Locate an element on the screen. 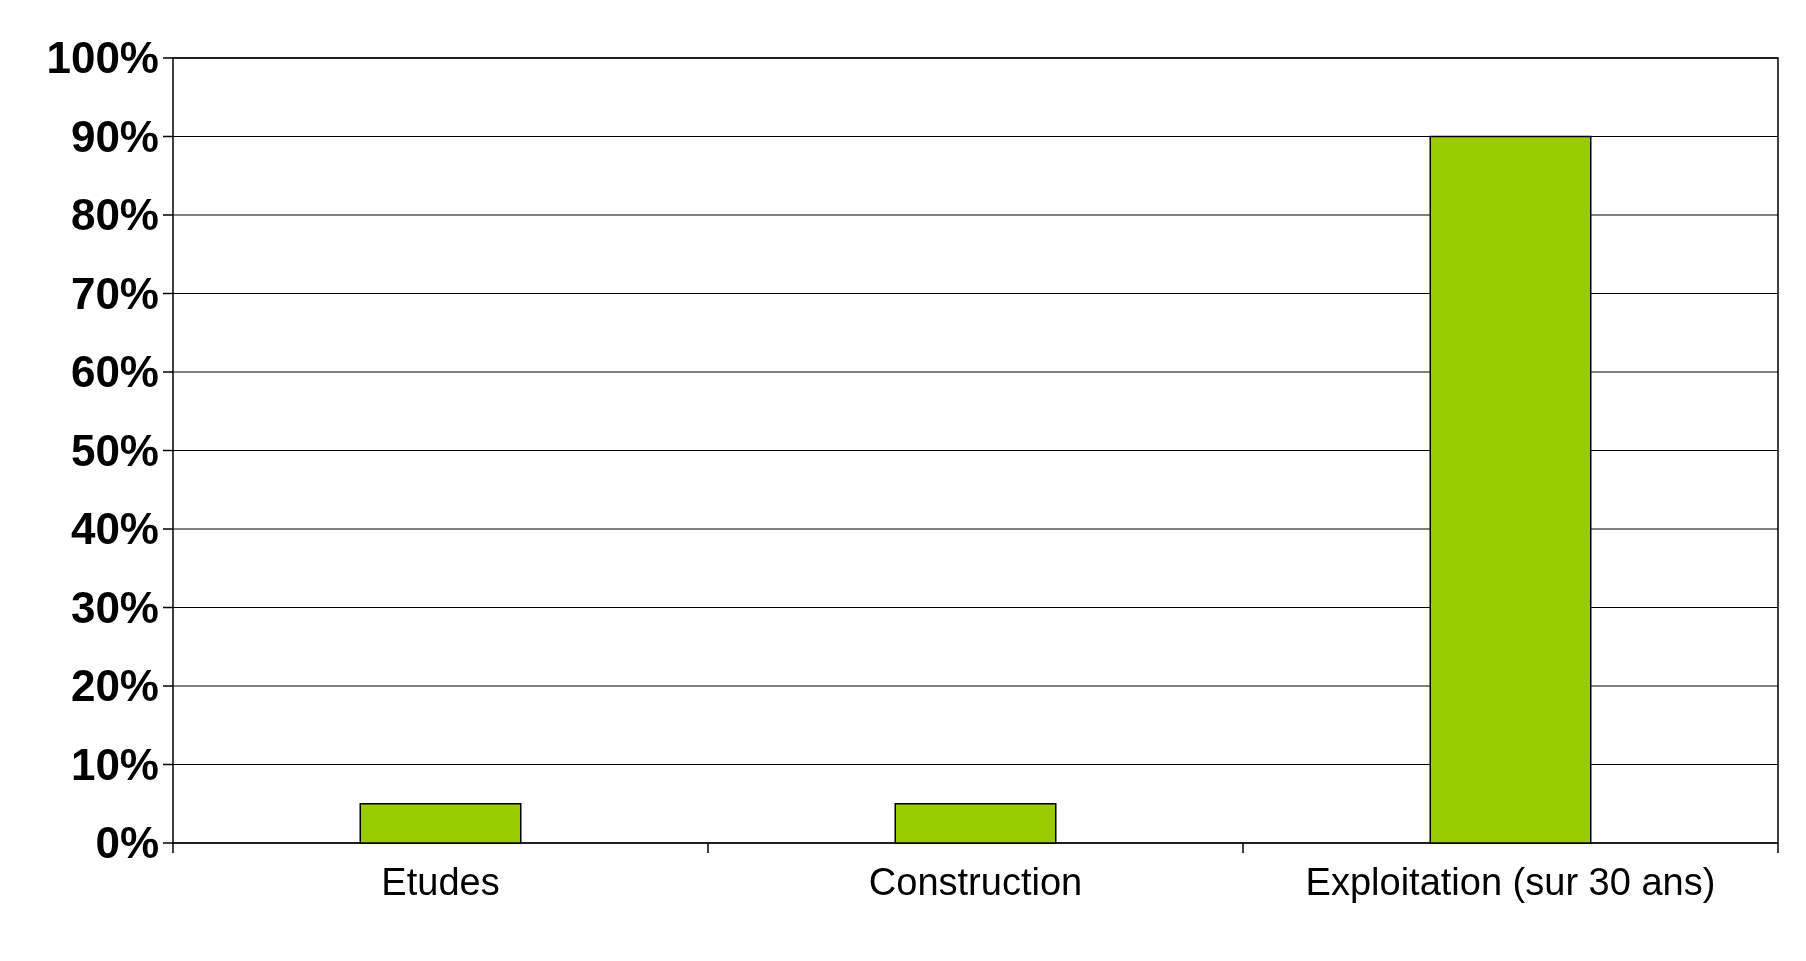 The height and width of the screenshot is (961, 1806). y-tick-label: 70% is located at coordinates (114, 293).